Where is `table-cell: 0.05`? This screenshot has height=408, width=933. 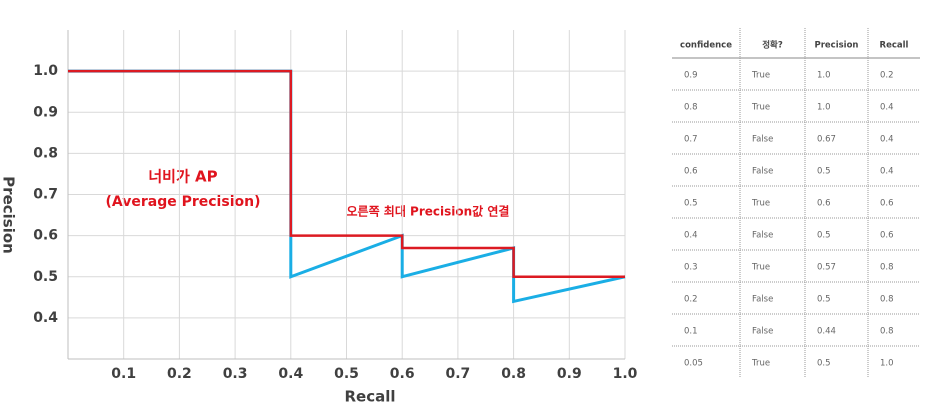 table-cell: 0.05 is located at coordinates (693, 364).